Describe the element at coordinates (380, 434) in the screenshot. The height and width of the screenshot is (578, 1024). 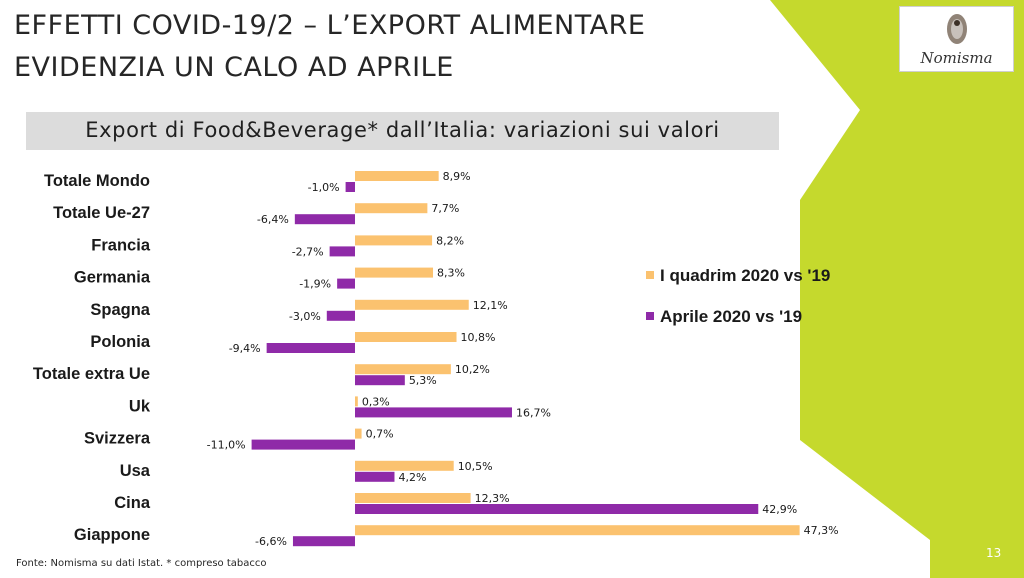
I see `value-label-quarter: 0,7%` at that location.